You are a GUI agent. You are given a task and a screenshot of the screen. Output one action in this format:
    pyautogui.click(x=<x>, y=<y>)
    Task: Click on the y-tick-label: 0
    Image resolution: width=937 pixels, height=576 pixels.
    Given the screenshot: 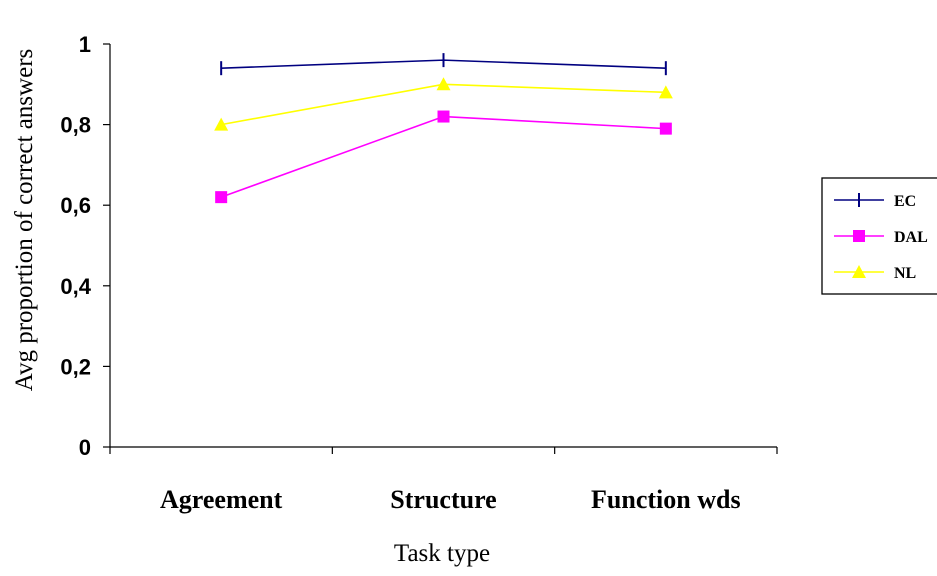 What is the action you would take?
    pyautogui.click(x=85, y=447)
    